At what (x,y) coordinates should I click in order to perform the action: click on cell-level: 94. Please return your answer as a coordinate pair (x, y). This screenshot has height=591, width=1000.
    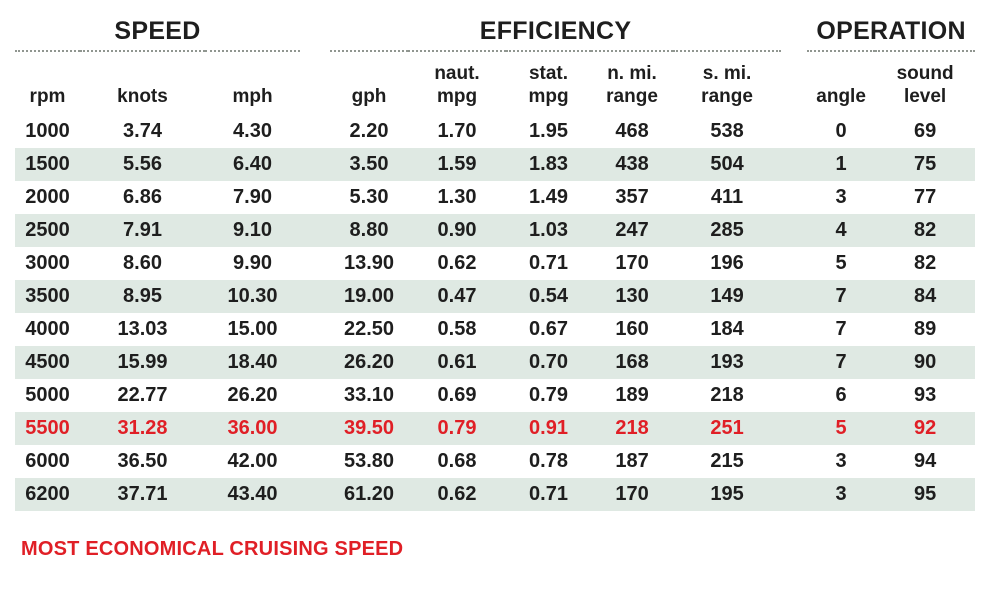
    Looking at the image, I should click on (925, 461).